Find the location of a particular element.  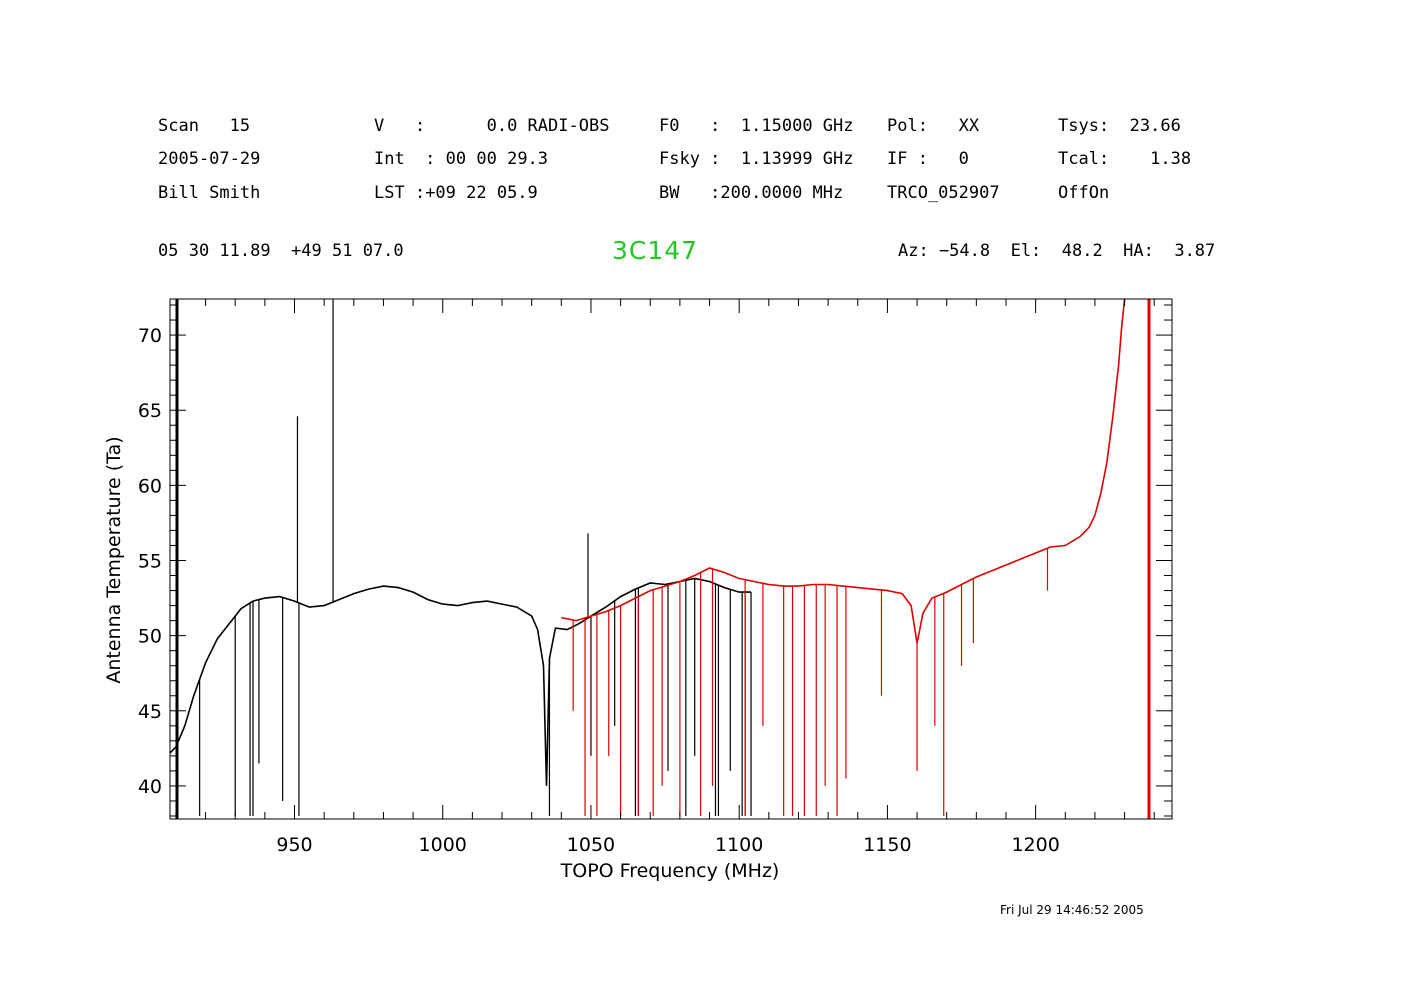

x-tick-label: 1000 is located at coordinates (443, 845).